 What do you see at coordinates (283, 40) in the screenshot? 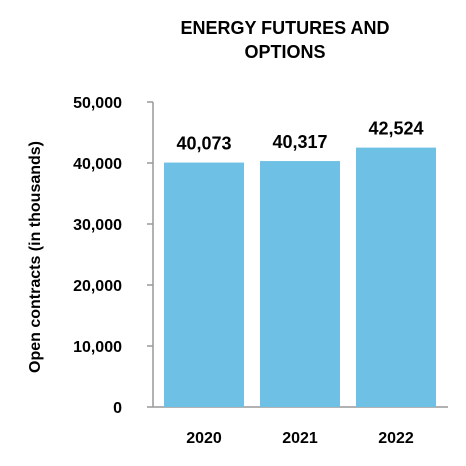
I see `chart-title: ENERGY FUTURES AND OPTIONS` at bounding box center [283, 40].